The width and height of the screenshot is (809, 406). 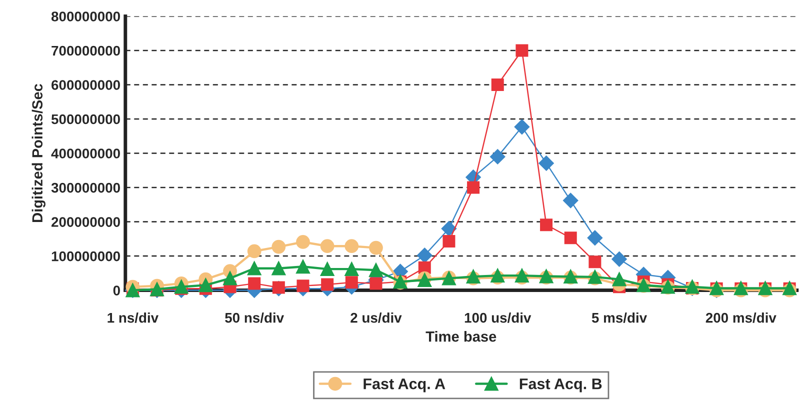 What do you see at coordinates (116, 291) in the screenshot?
I see `y-tick-label: 0` at bounding box center [116, 291].